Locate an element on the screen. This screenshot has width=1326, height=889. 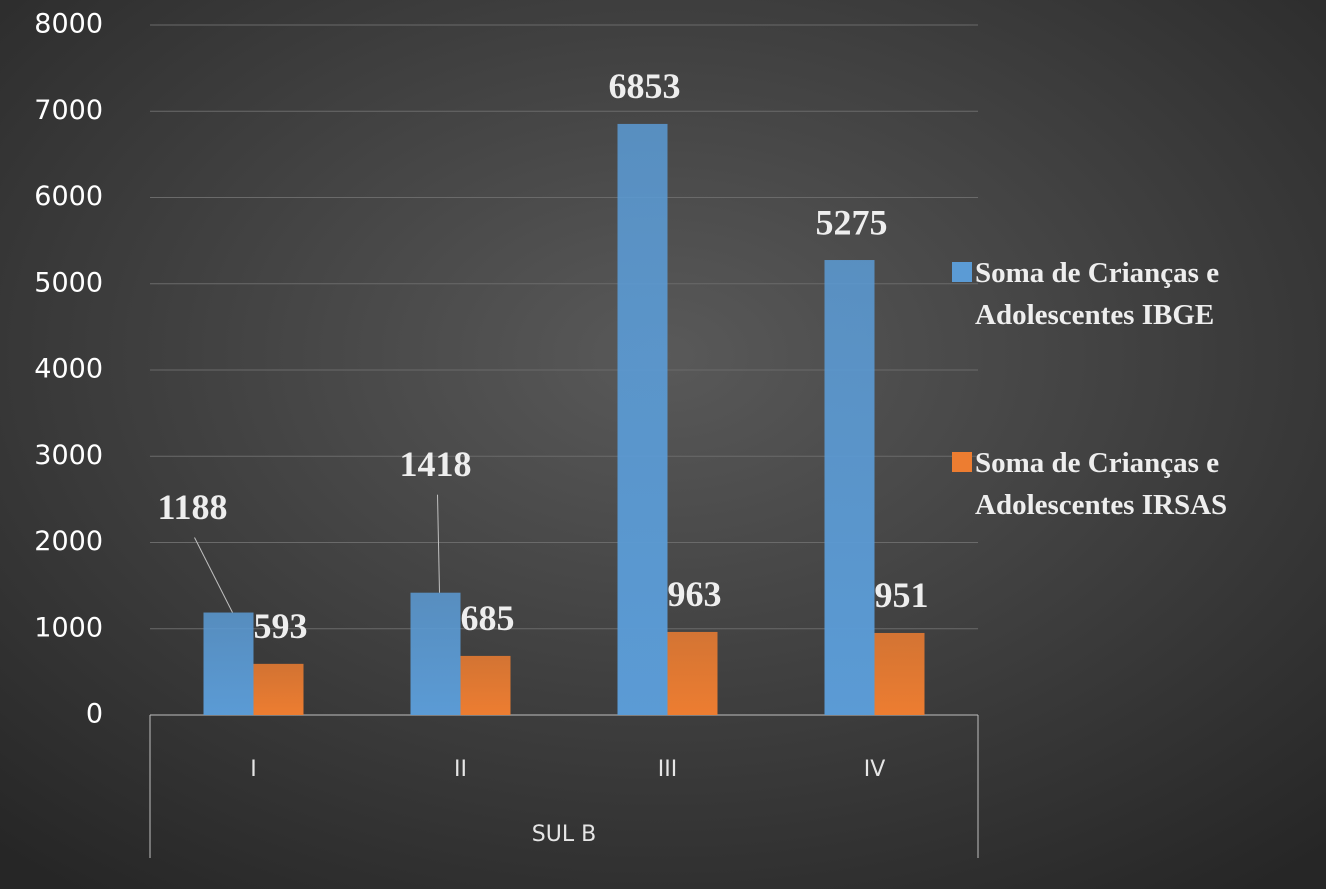
y-tick-label: 8000 is located at coordinates (68, 24).